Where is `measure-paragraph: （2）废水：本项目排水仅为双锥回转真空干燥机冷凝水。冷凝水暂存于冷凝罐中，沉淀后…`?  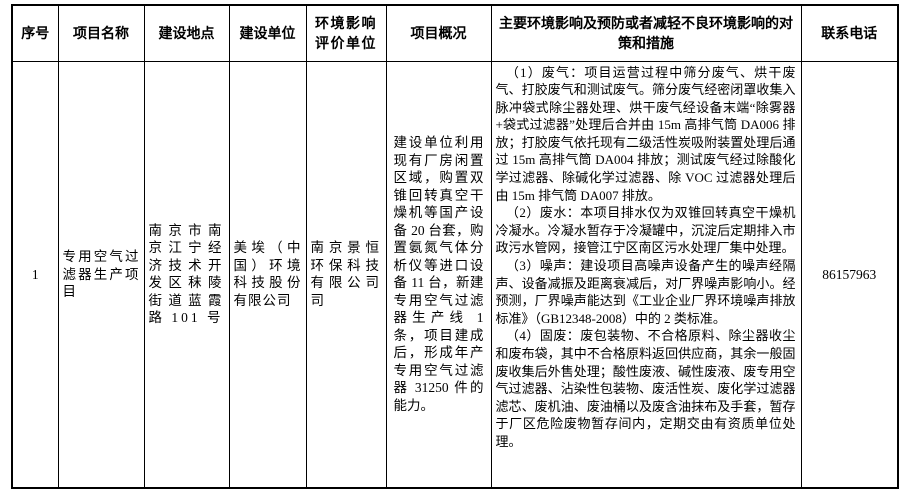
measure-paragraph: （2）废水：本项目排水仅为双锥回转真空干燥机冷凝水。冷凝水暂存于冷凝罐中，沉淀后… is located at coordinates (645, 230).